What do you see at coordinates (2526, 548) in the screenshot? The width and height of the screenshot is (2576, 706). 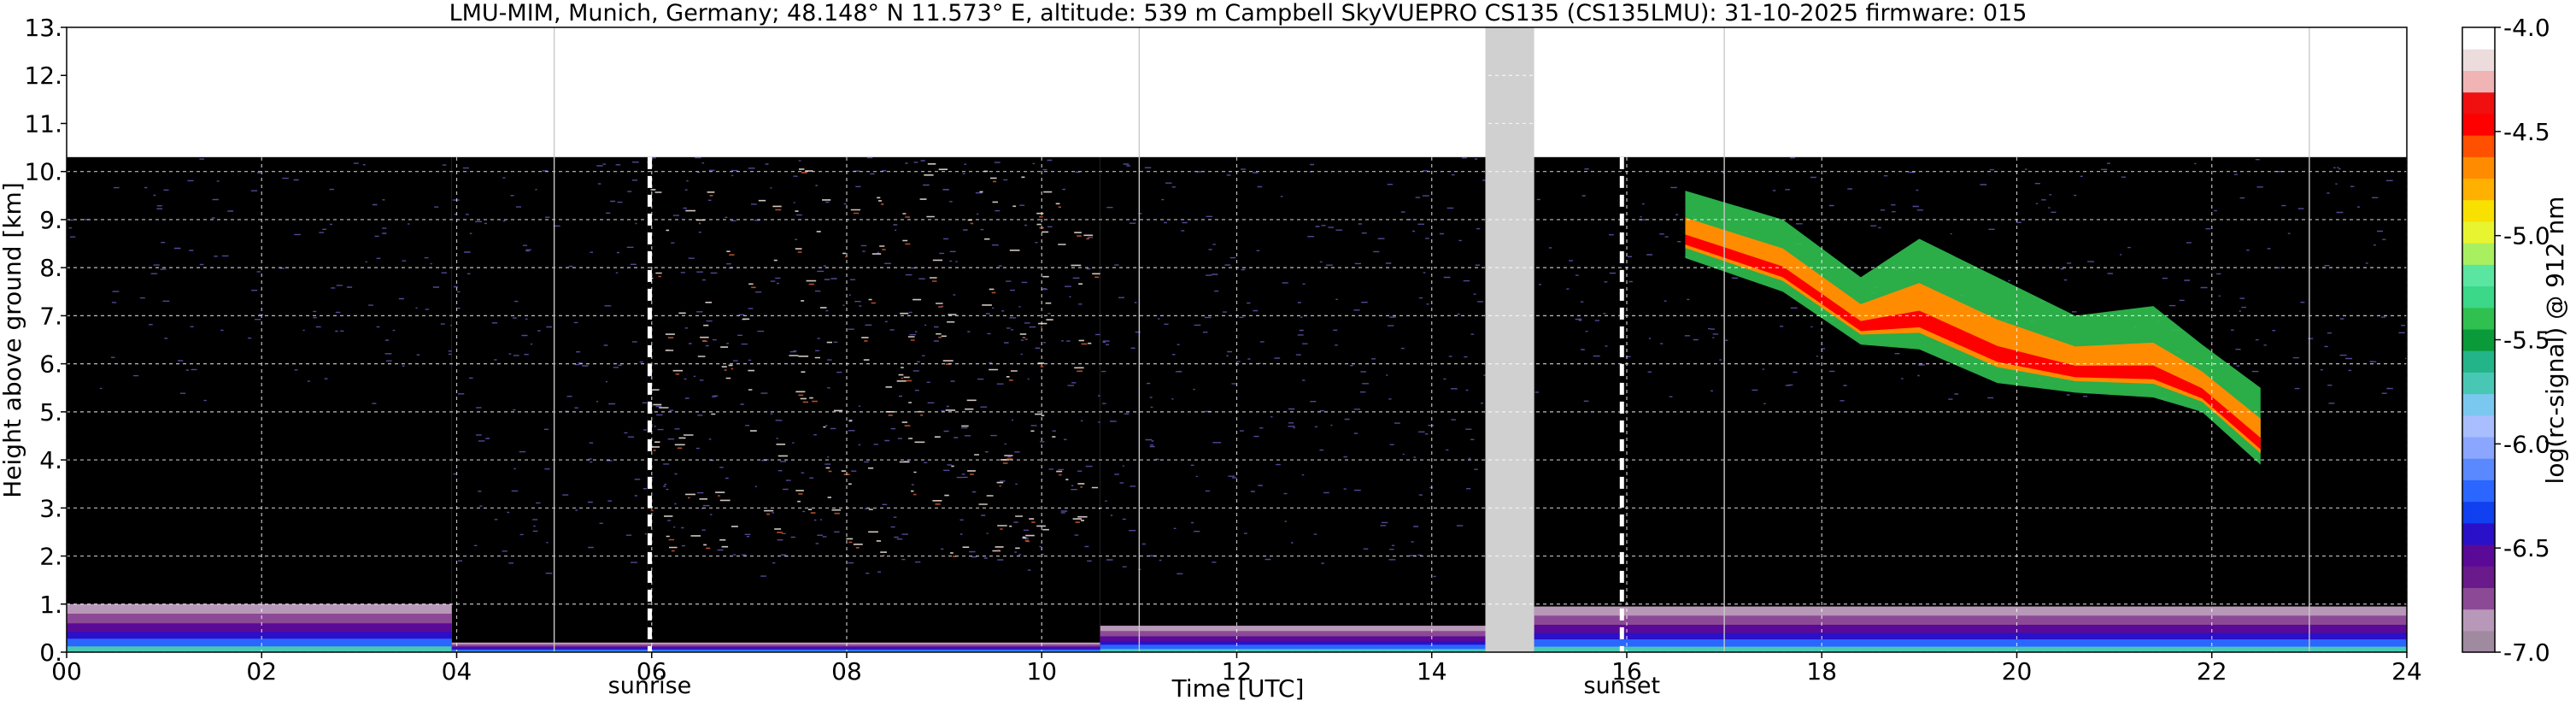 I see `colorbar-tick-label: -6.5` at bounding box center [2526, 548].